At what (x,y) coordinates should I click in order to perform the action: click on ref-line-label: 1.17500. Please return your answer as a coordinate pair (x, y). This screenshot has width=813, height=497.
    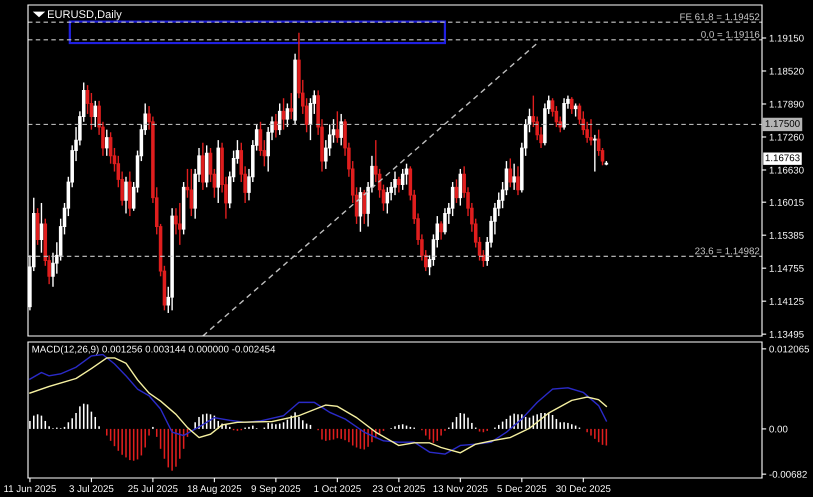
    Looking at the image, I should click on (783, 124).